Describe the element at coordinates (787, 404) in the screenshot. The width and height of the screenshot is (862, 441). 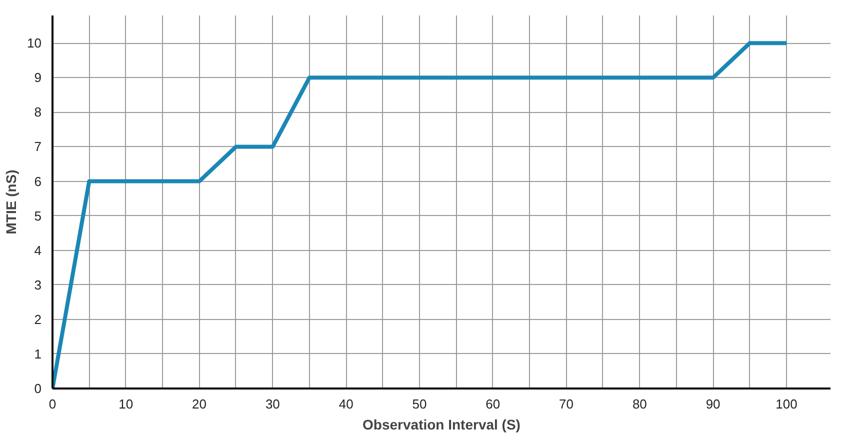
I see `x-tick-label: 100` at that location.